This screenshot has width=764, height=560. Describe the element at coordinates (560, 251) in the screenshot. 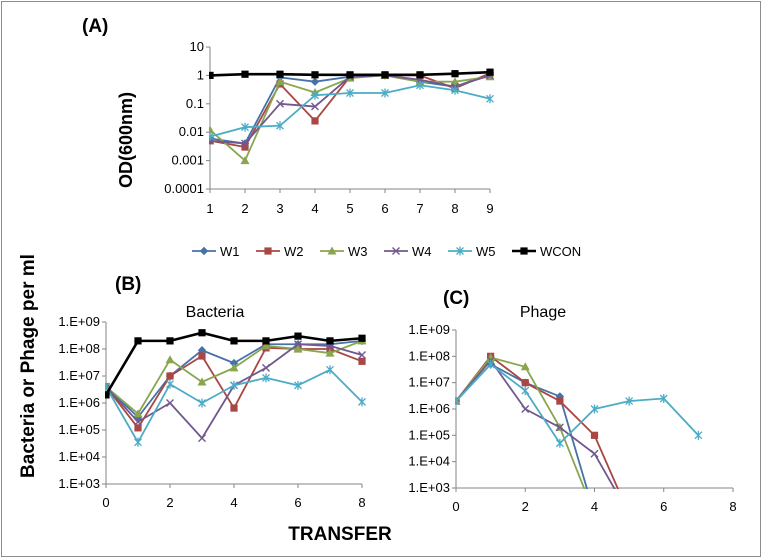

I see `legend-label: WCON` at that location.